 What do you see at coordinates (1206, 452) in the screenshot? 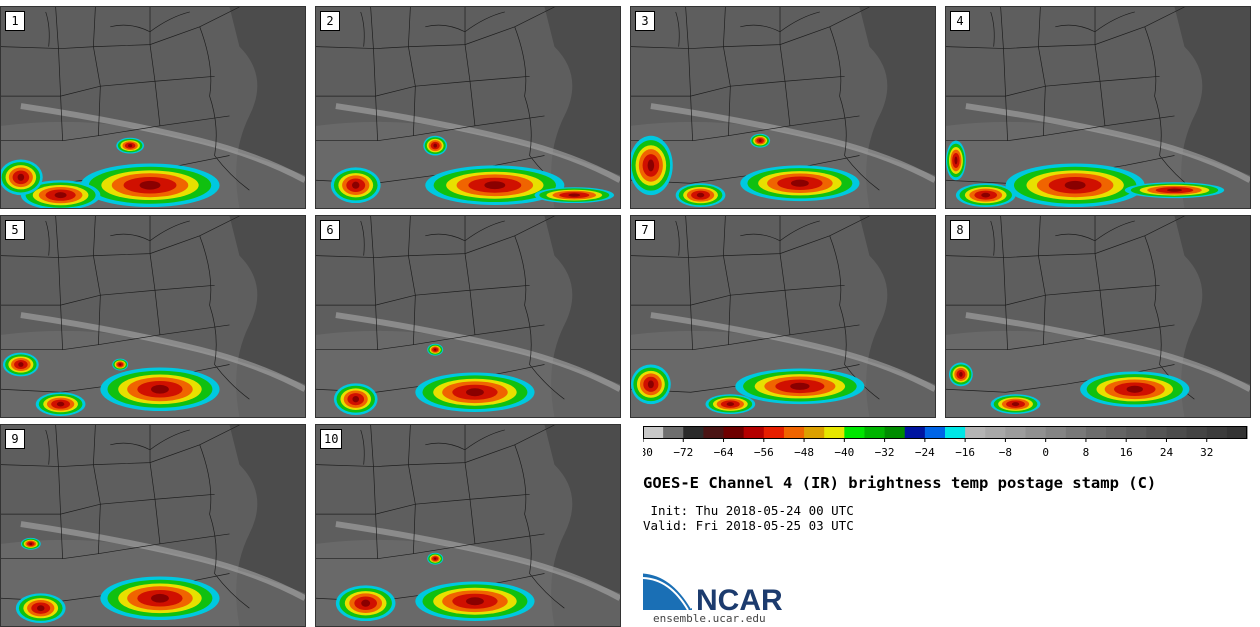
I see `colorbar-tick-label: 32` at bounding box center [1206, 452].